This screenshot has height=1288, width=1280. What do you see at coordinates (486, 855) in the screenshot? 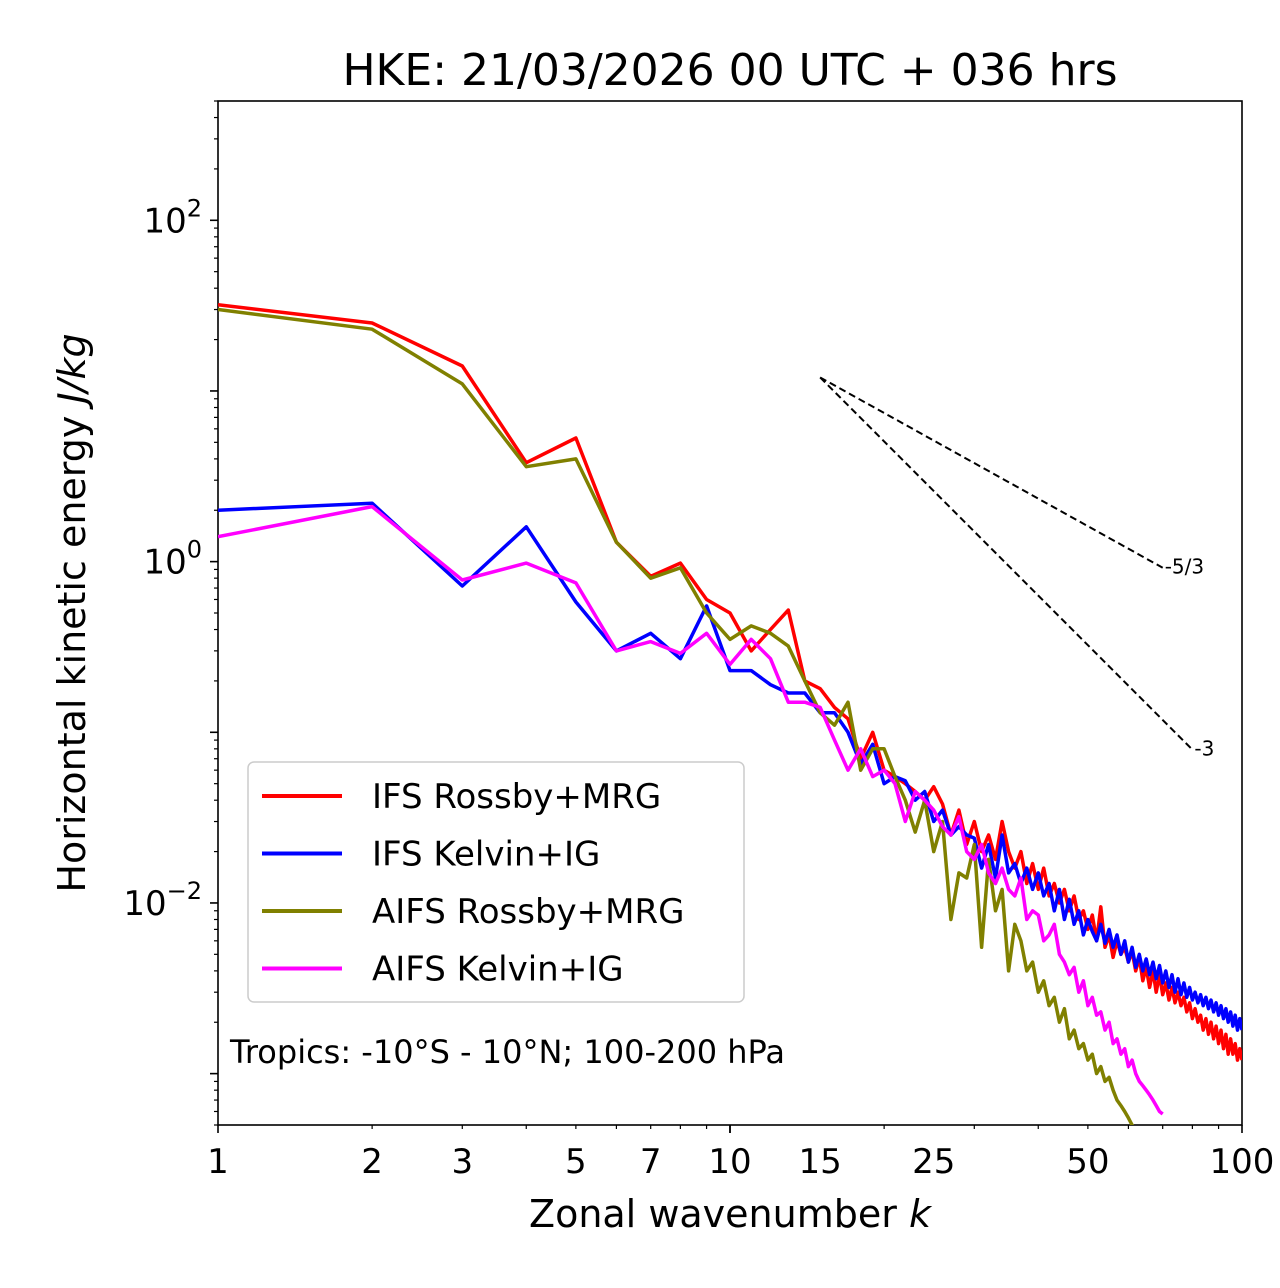
I see `legend-label: IFS Kelvin+IG` at bounding box center [486, 855].